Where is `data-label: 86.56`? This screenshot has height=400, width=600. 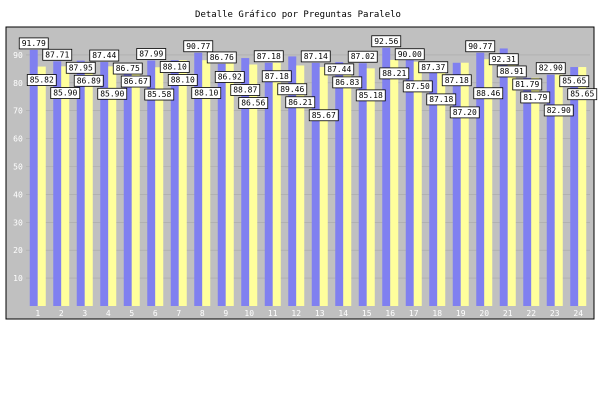
data-label: 86.56 is located at coordinates (253, 102).